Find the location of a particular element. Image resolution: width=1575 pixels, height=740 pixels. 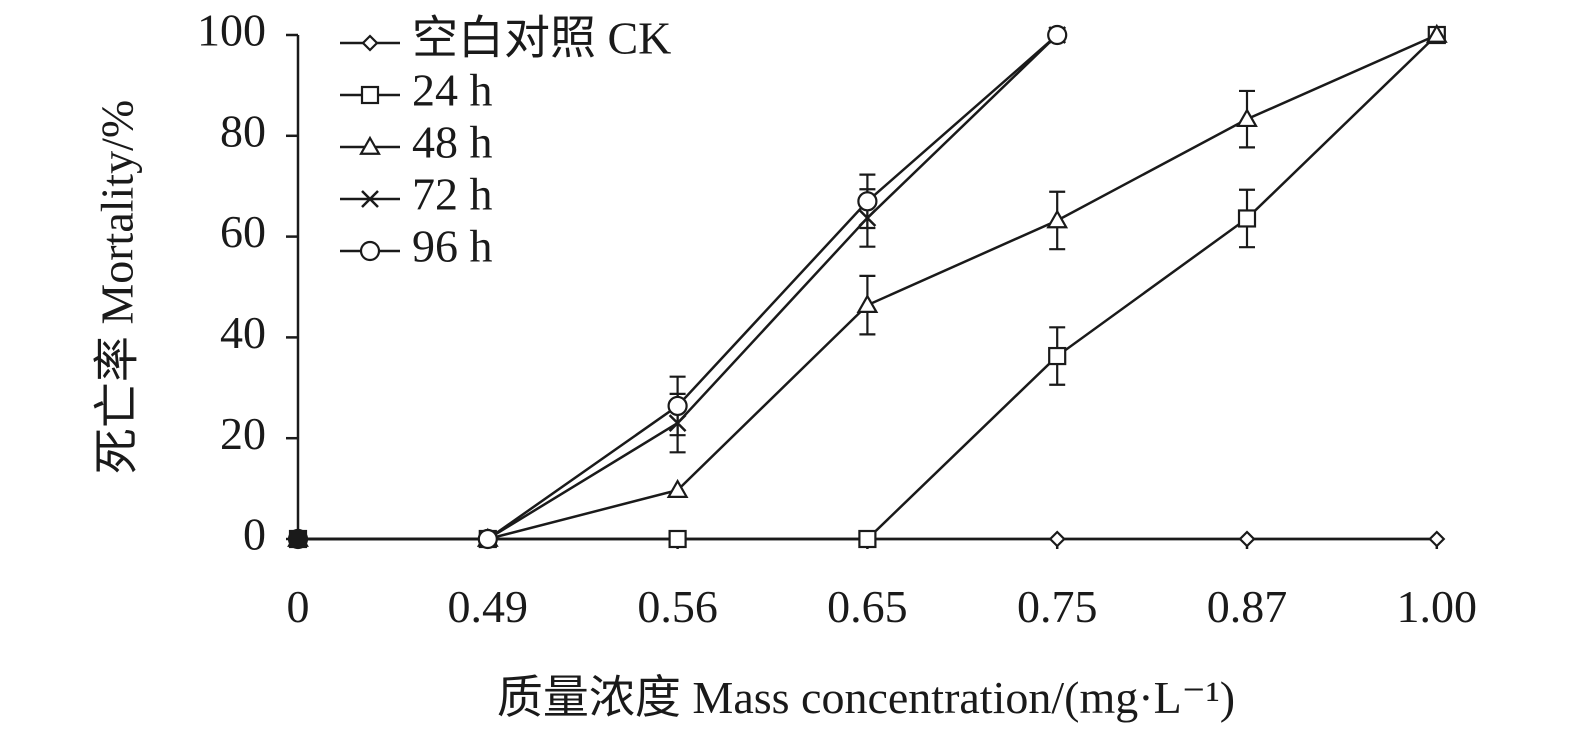

legend-label: 24 h is located at coordinates (452, 90).